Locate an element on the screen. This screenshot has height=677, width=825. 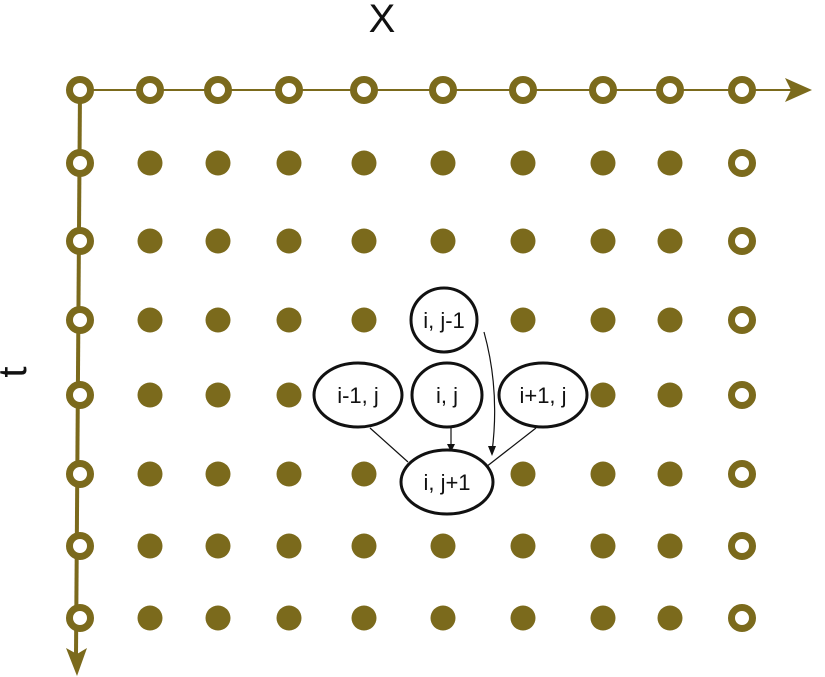
stencil-node-label: i, j is located at coordinates (447, 395).